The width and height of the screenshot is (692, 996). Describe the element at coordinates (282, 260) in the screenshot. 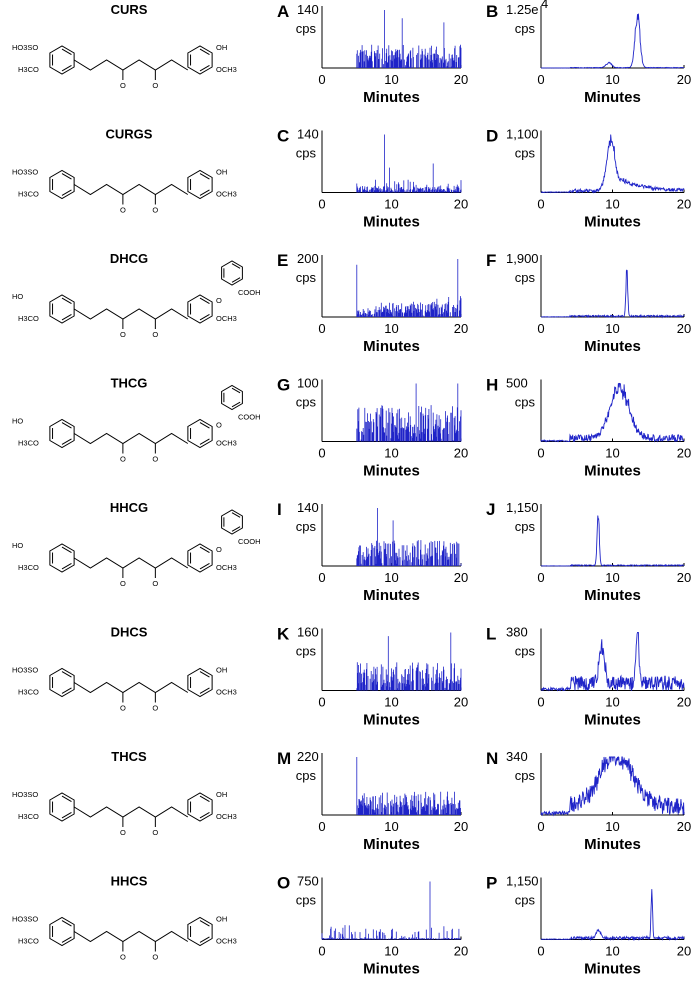

I see `panel-letter: E` at that location.